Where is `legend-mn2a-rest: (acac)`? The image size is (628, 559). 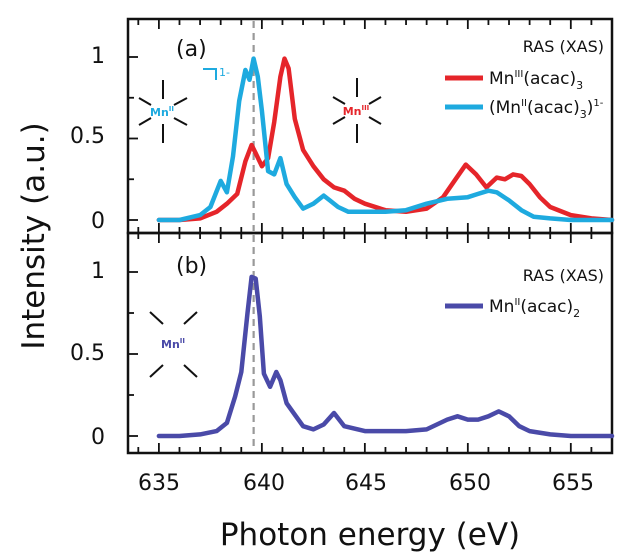
legend-mn2a-rest: (acac) is located at coordinates (553, 108).